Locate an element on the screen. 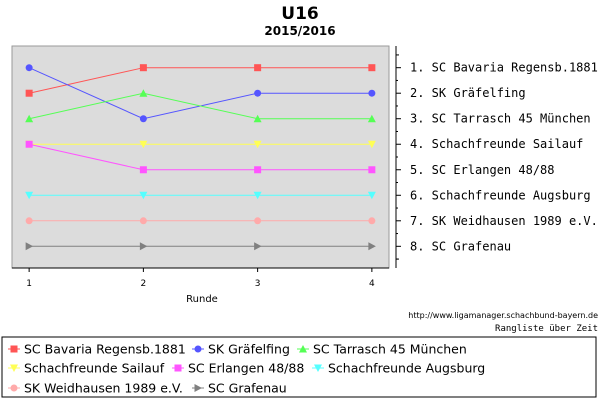  legend-entry: SK Weidhausen 1989 e.V. is located at coordinates (95, 388).